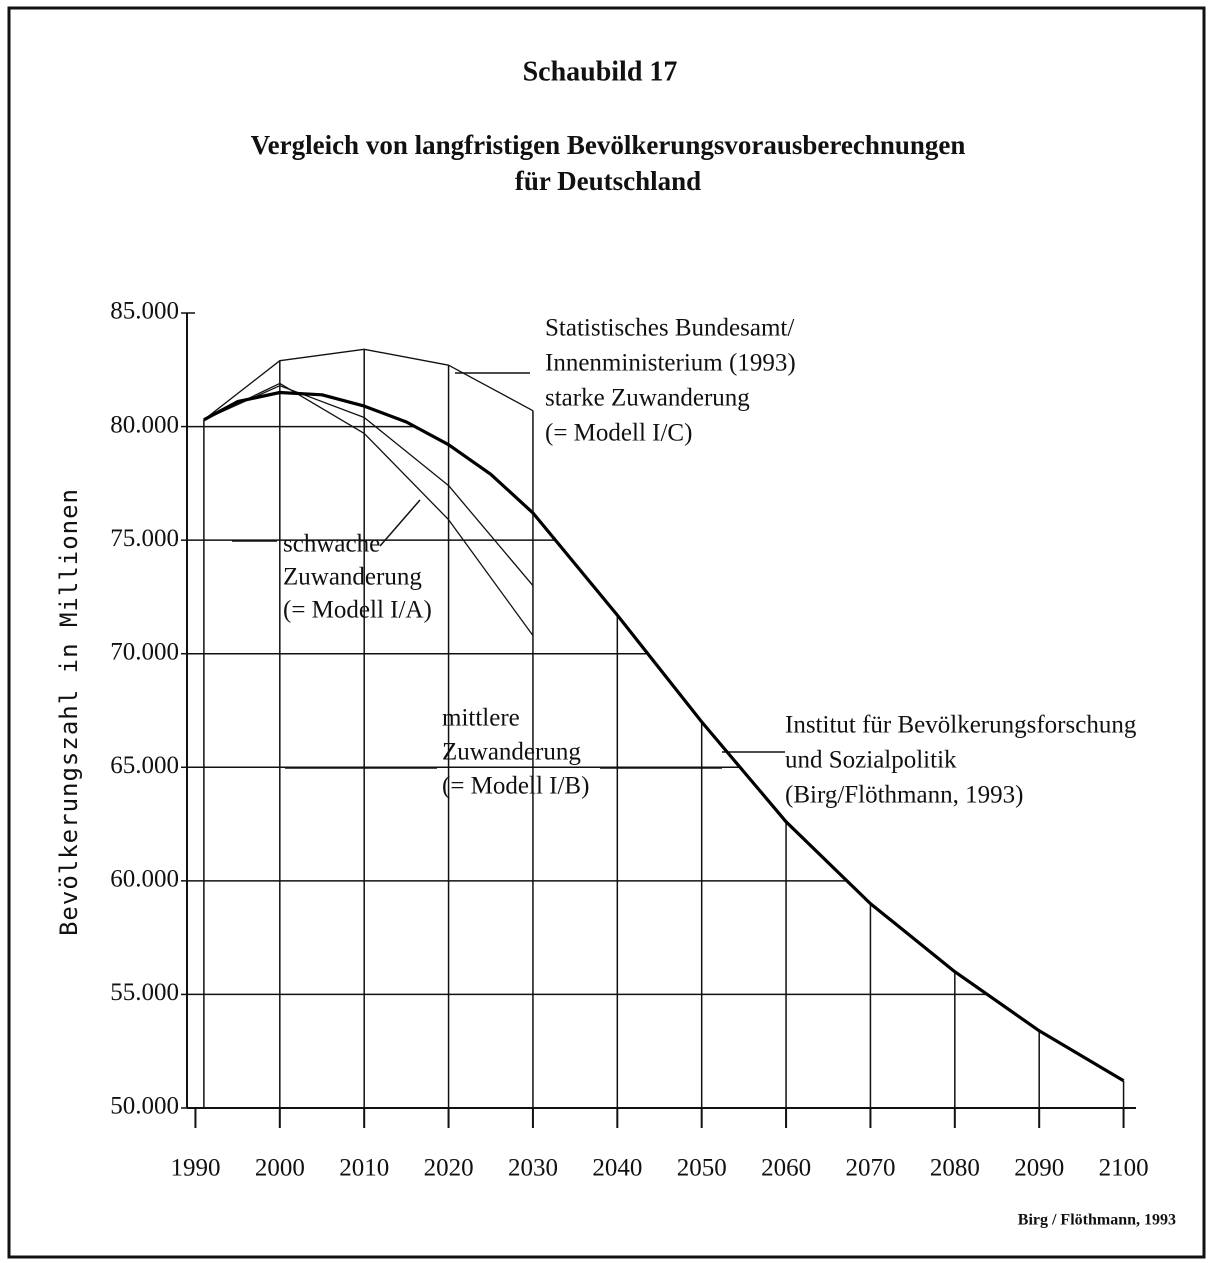  I want to click on x-tick-label: 2030, so click(533, 1168).